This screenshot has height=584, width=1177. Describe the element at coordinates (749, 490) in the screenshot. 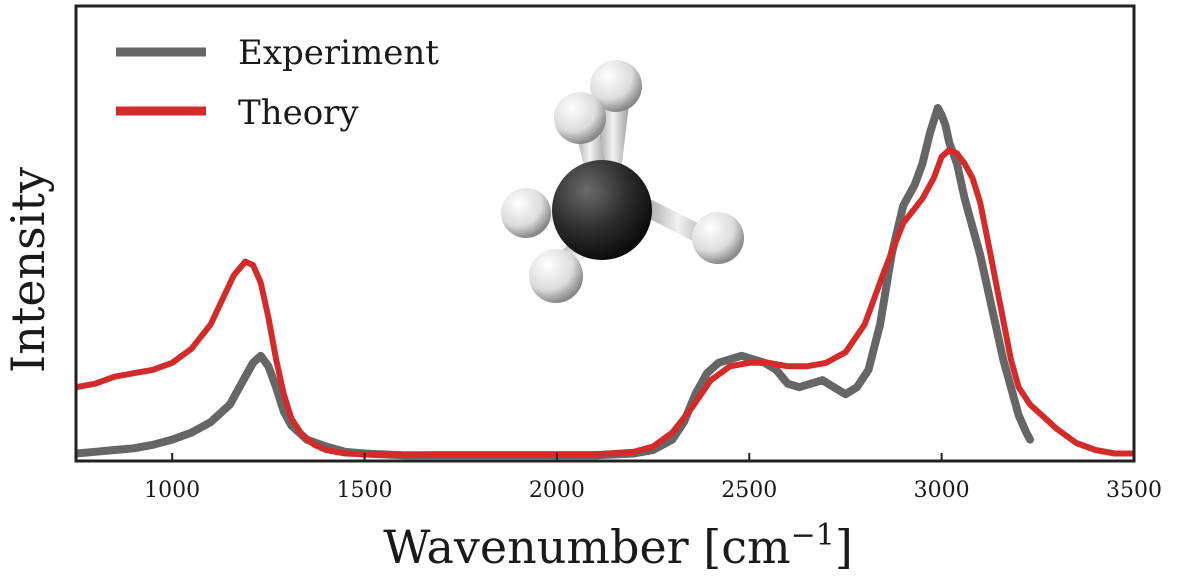

I see `x-tick-label: 2500` at that location.